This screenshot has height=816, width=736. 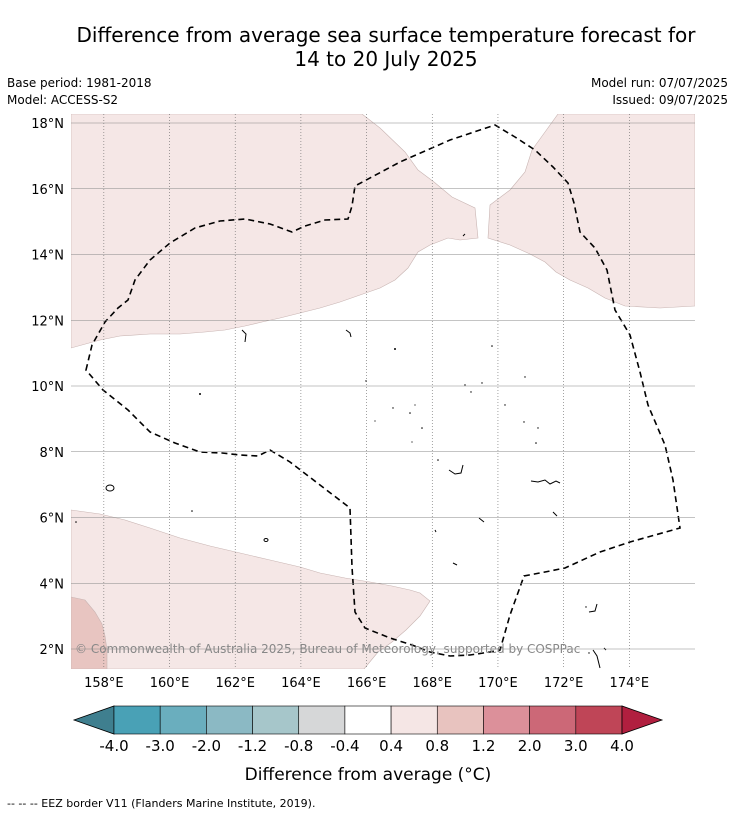 I want to click on latitude-label: 18°N, so click(x=47, y=124).